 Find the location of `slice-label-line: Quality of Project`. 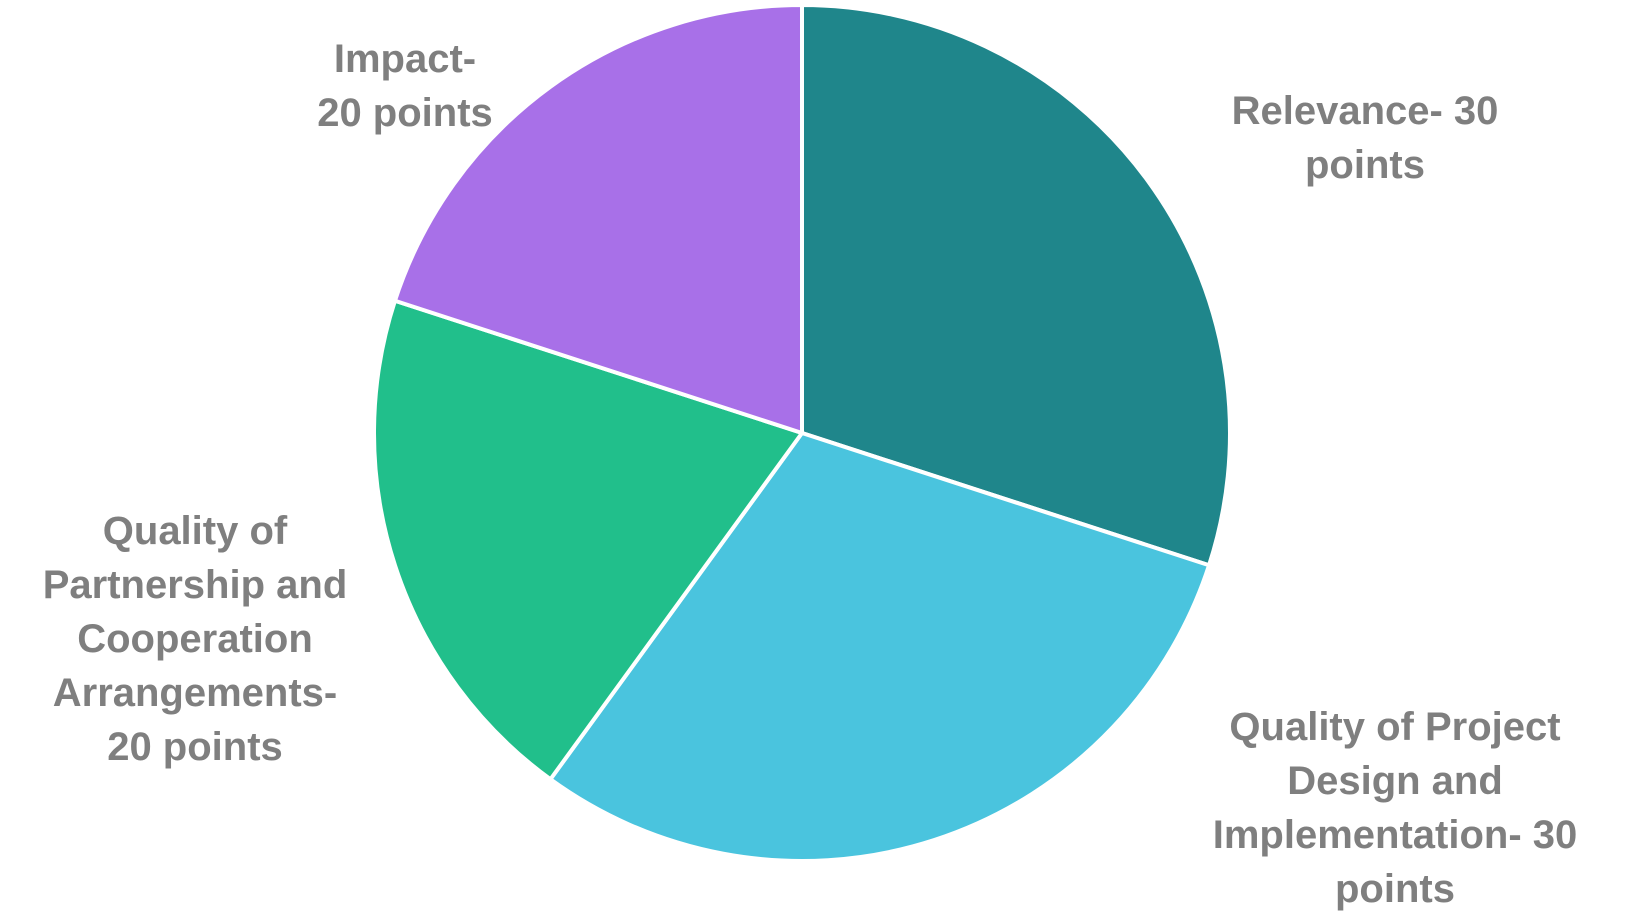

slice-label-line: Quality of Project is located at coordinates (1395, 727).